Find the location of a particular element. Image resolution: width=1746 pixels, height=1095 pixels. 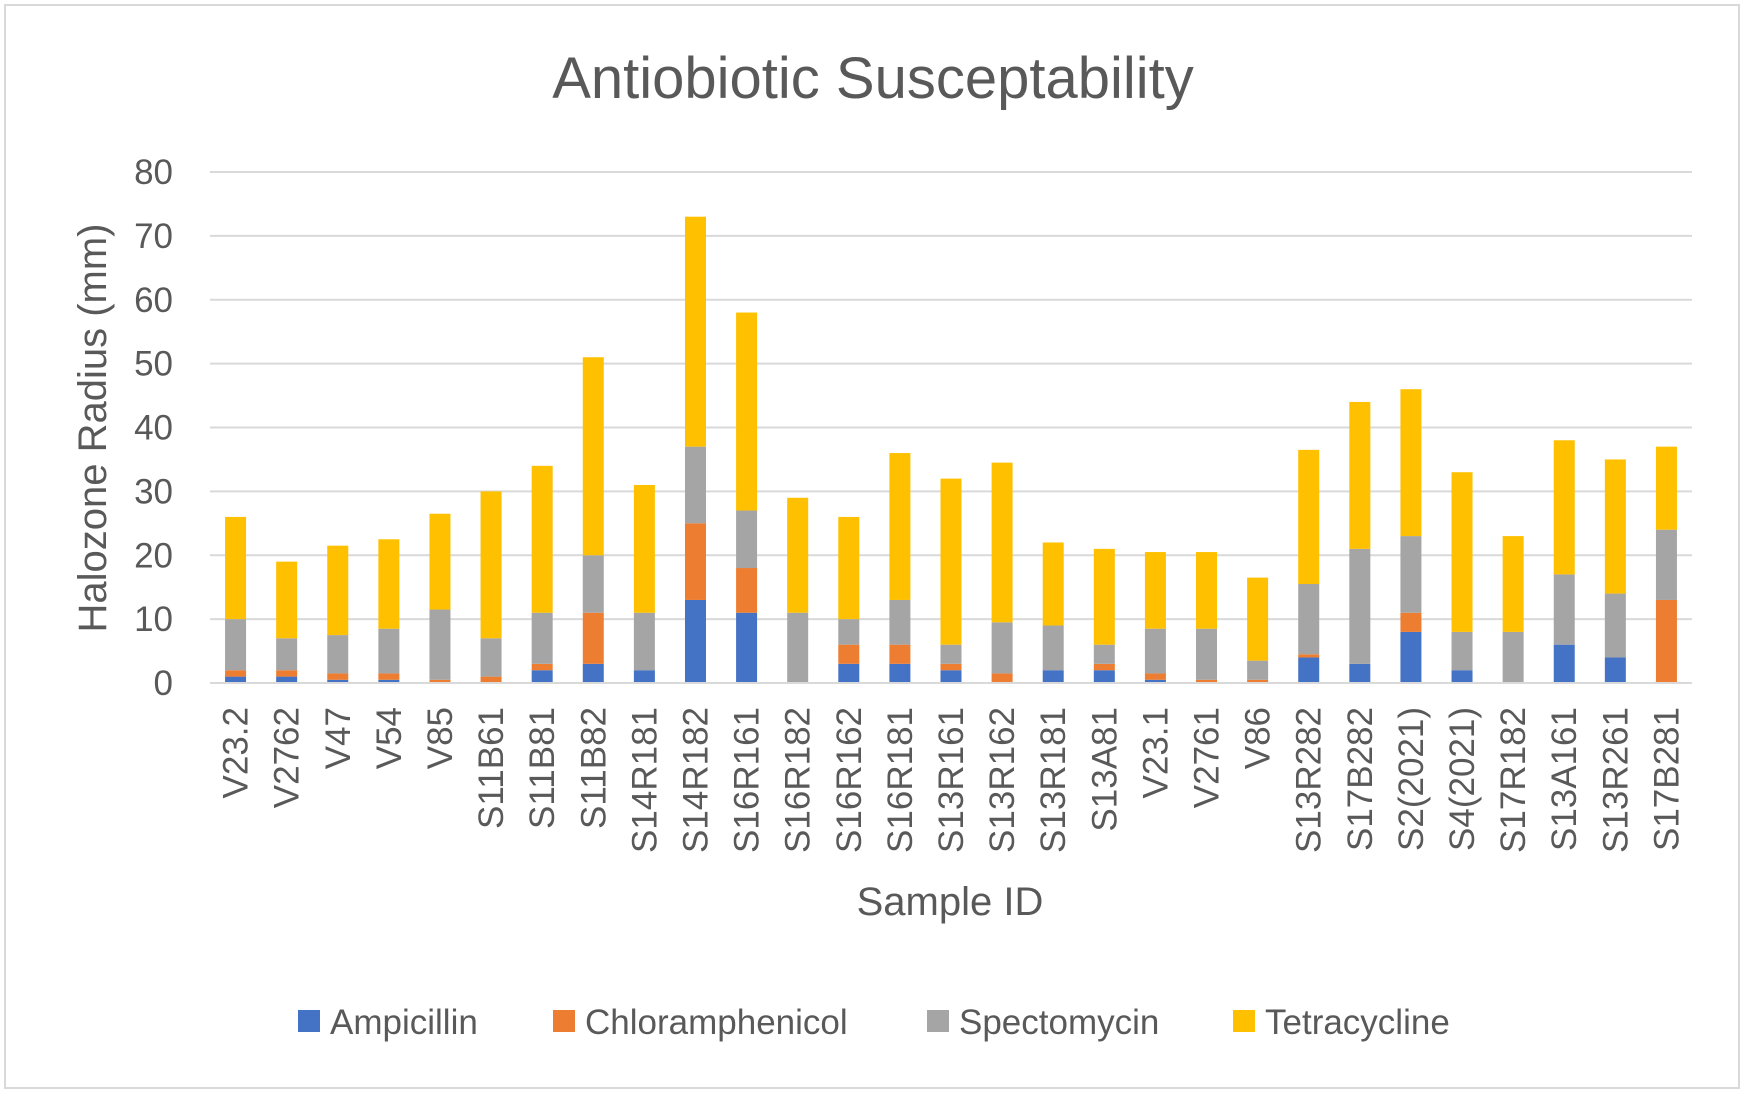

x-tick-label: V23.2 is located at coordinates (236, 752).